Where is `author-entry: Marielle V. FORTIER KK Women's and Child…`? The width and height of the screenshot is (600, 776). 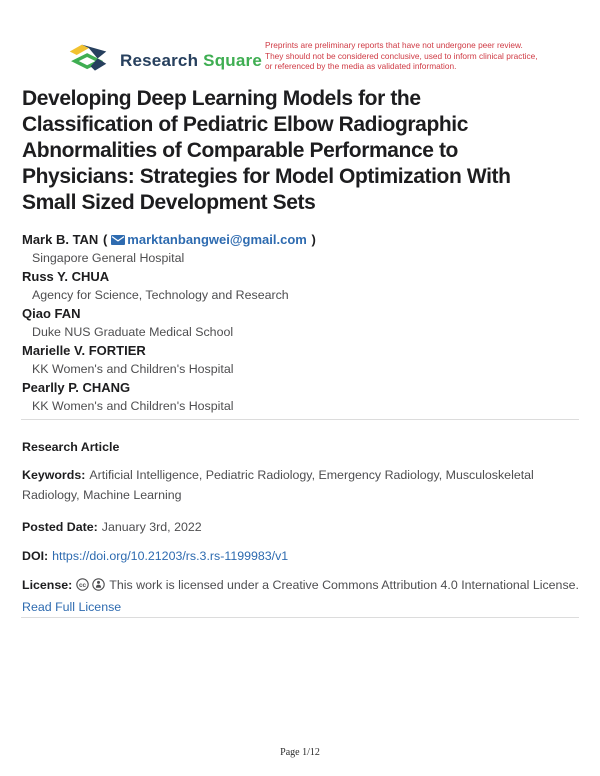 author-entry: Marielle V. FORTIER KK Women's and Child… is located at coordinates (300, 360).